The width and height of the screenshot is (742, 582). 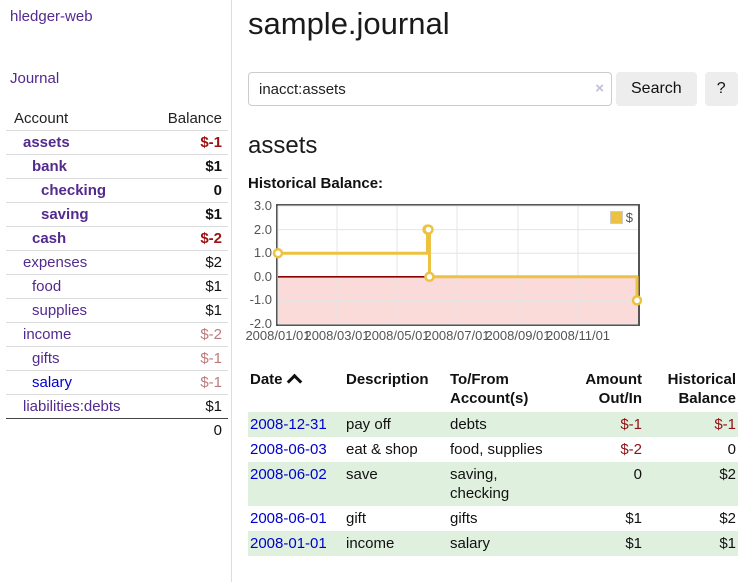 I want to click on register-row: 2008-01-01 income salary $1 $1, so click(x=493, y=543).